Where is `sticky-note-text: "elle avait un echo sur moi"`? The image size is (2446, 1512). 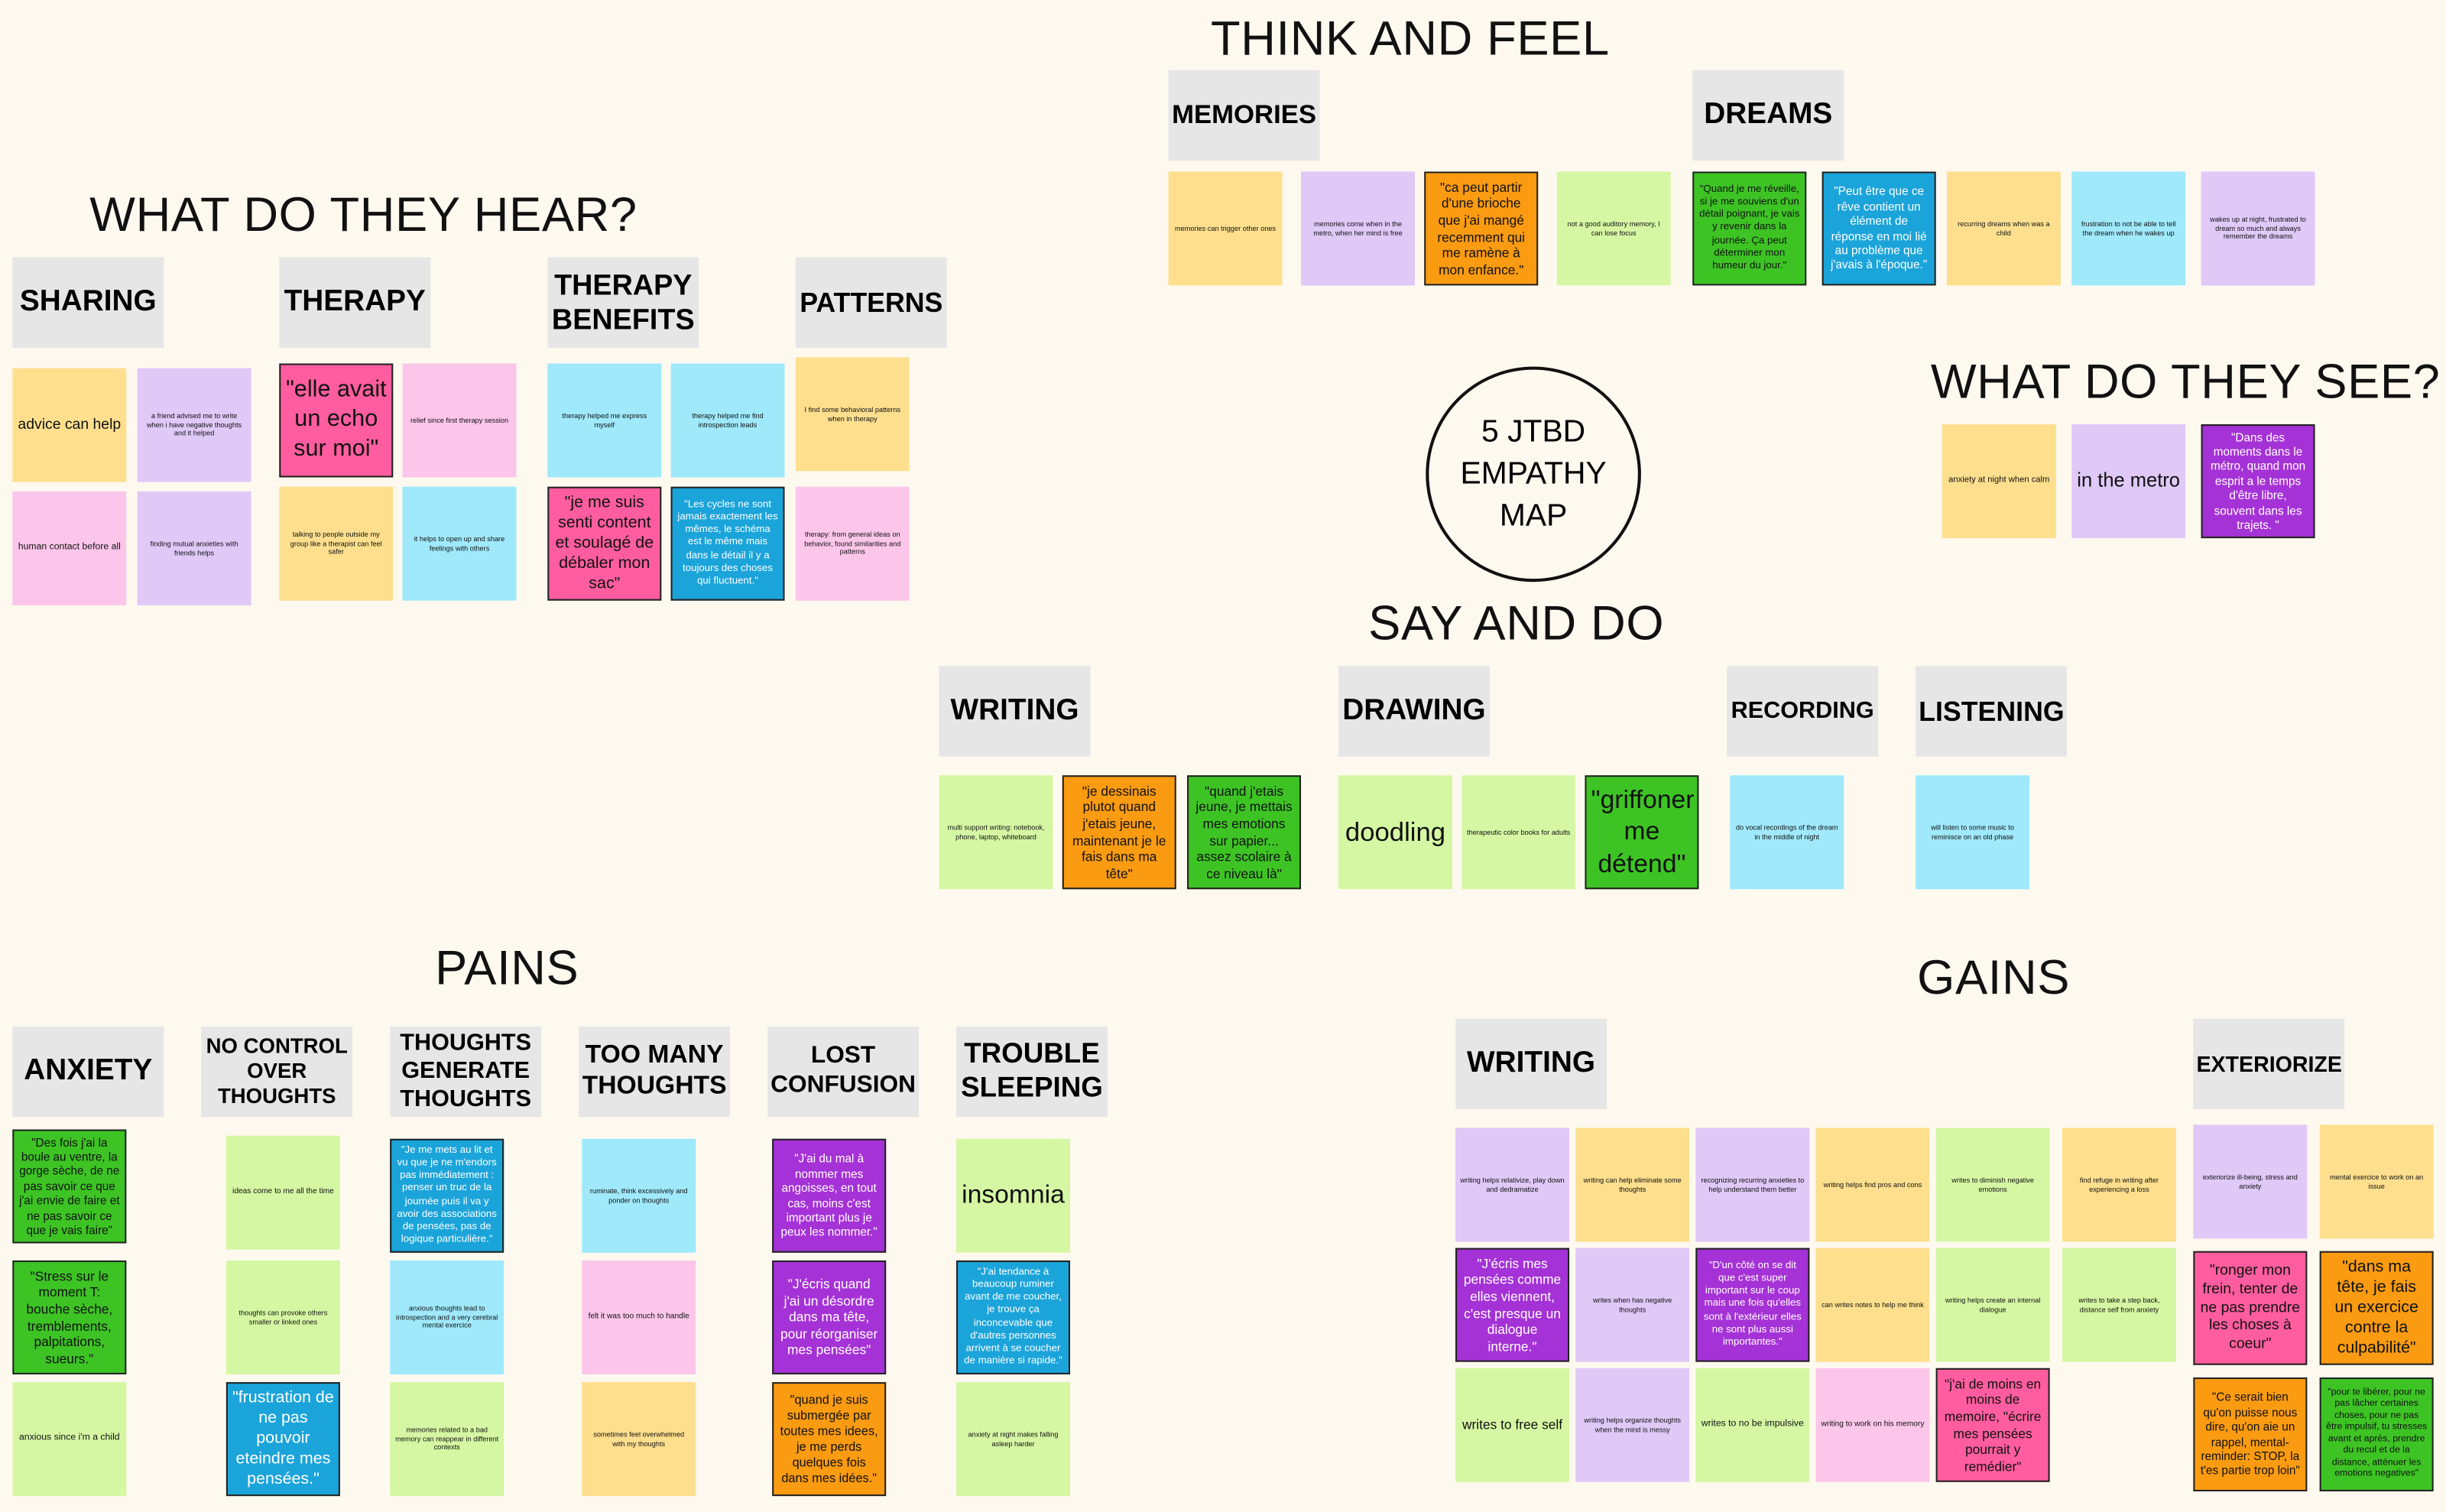 sticky-note-text: "elle avait un echo sur moi" is located at coordinates (336, 419).